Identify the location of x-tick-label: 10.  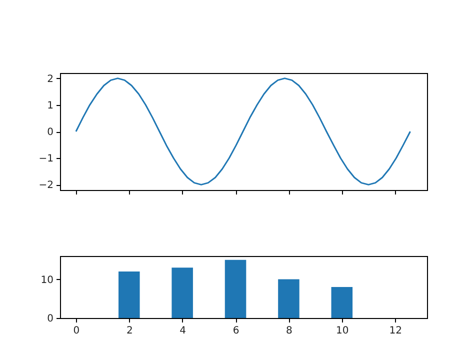
(342, 331).